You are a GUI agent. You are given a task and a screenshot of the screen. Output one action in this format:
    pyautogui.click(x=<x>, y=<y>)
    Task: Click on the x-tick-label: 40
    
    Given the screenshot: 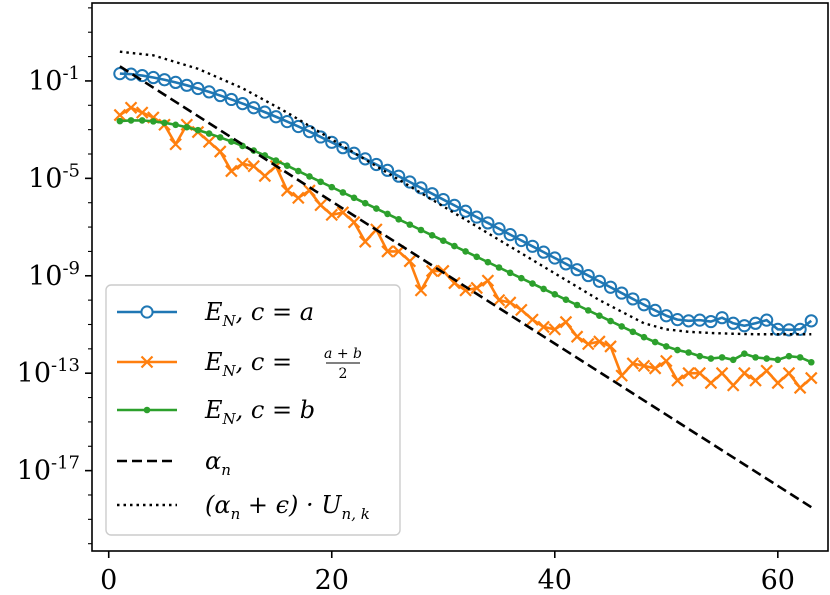 What is the action you would take?
    pyautogui.click(x=555, y=580)
    